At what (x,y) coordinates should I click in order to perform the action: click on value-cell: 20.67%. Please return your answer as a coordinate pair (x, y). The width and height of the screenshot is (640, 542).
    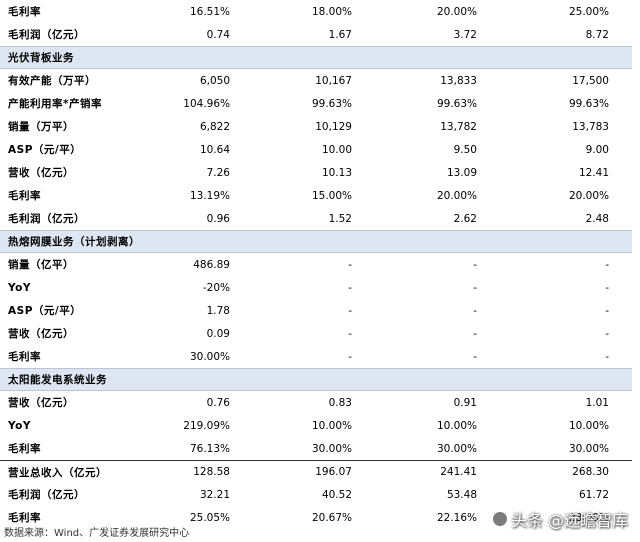
    Looking at the image, I should click on (331, 517).